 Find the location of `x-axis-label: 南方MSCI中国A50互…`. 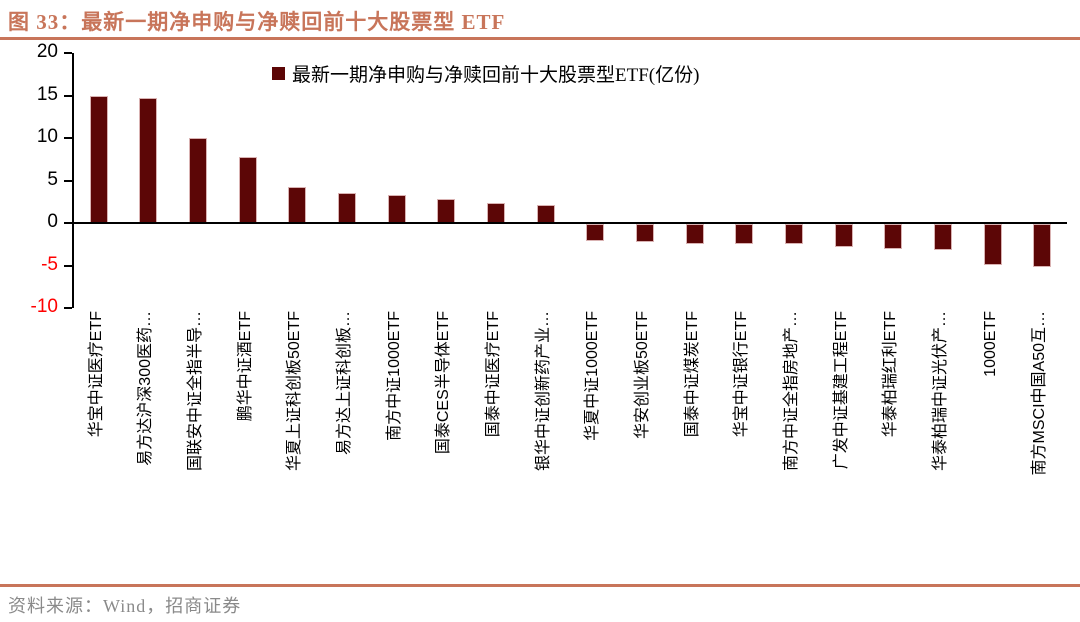

x-axis-label: 南方MSCI中国A50互… is located at coordinates (1040, 393).